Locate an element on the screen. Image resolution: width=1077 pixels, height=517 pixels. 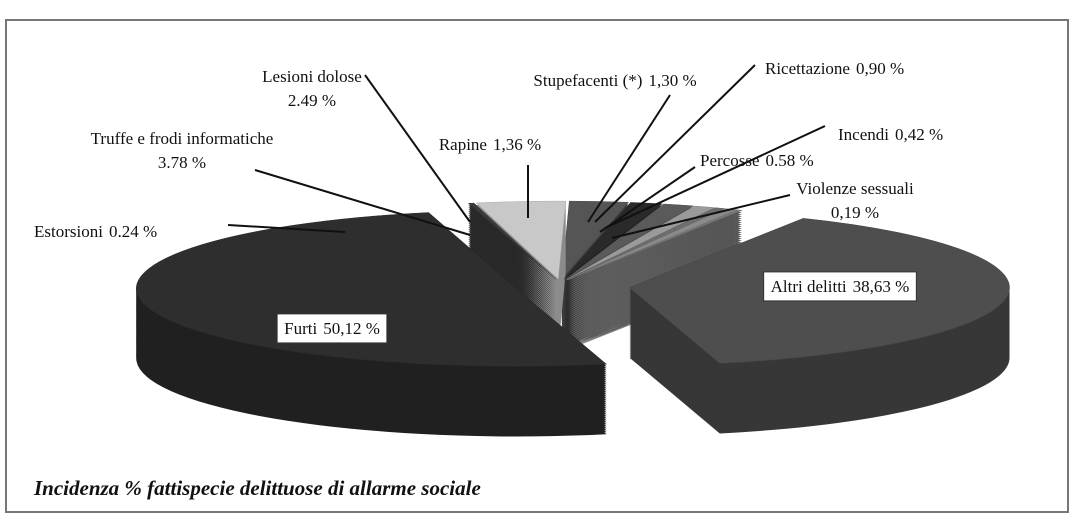
value-label: 0.24 % is located at coordinates (133, 231).